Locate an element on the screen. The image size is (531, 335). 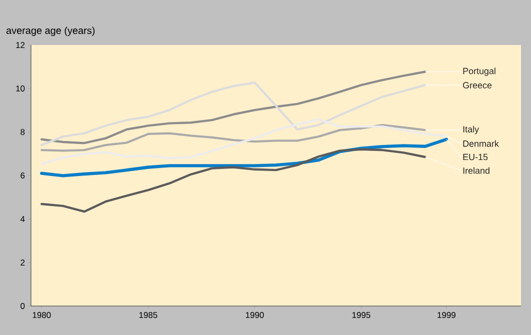
text: Ireland is located at coordinates (476, 170).